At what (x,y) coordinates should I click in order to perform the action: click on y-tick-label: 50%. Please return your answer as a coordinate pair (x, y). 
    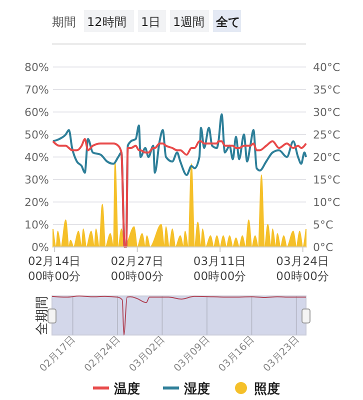
    Looking at the image, I should click on (36, 135).